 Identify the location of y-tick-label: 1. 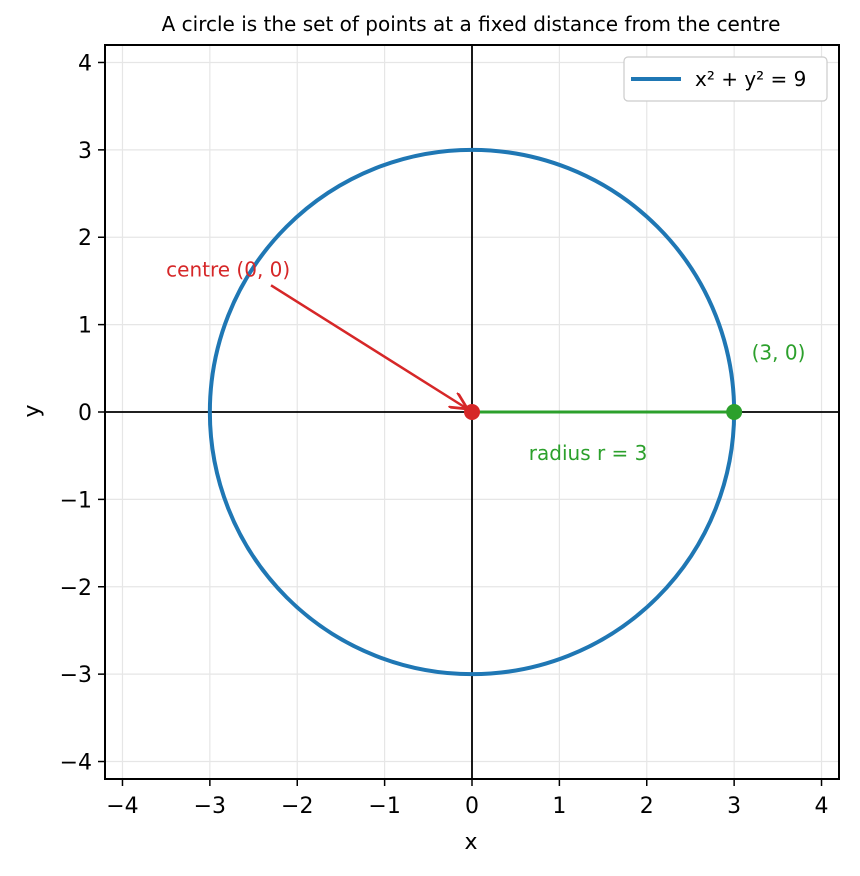
(85, 326).